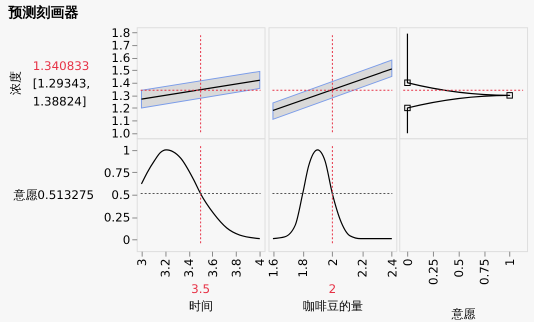  What do you see at coordinates (237, 268) in the screenshot?
I see `x-tick-label: 3.8` at bounding box center [237, 268].